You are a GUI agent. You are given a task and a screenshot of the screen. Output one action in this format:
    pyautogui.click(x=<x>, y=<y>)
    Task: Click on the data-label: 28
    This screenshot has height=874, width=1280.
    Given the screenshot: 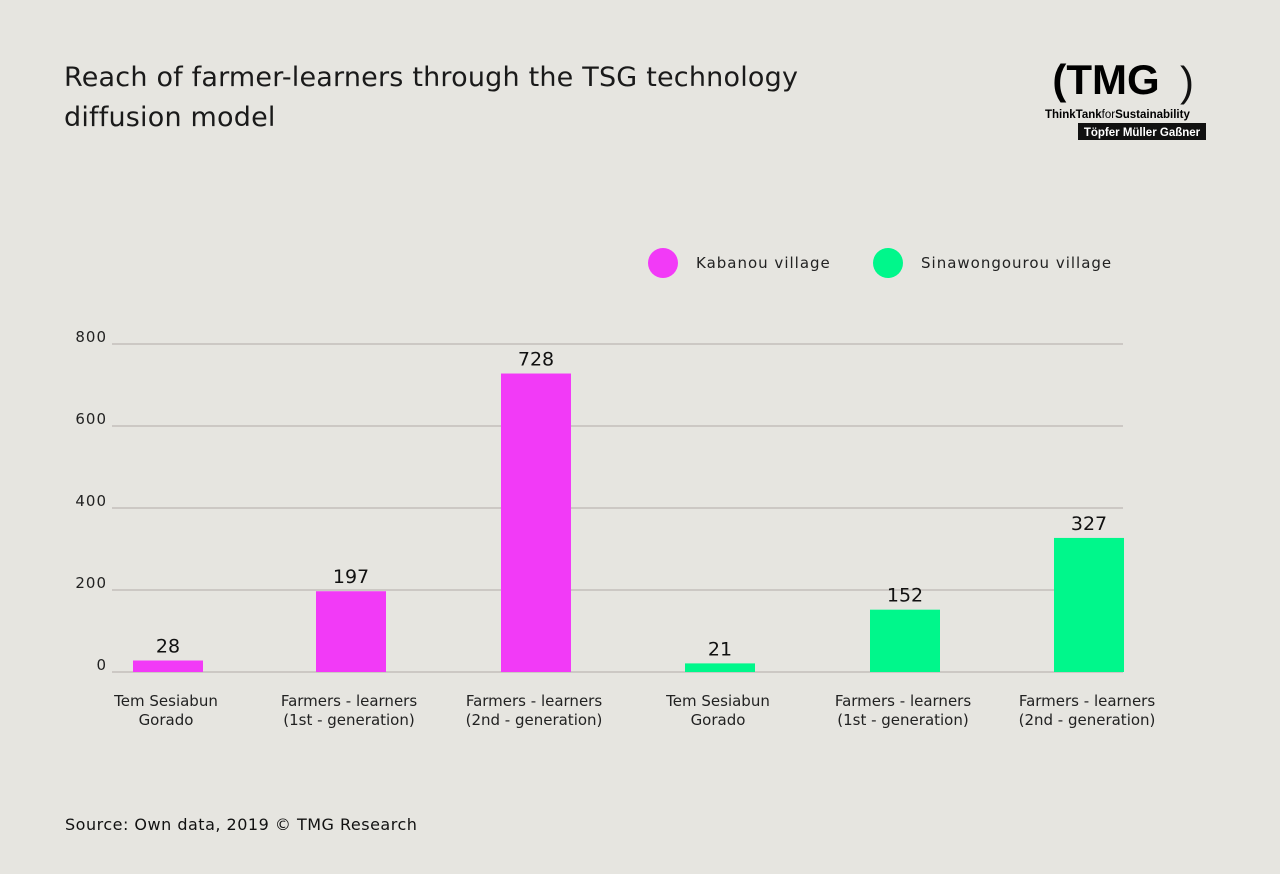 What is the action you would take?
    pyautogui.click(x=168, y=647)
    